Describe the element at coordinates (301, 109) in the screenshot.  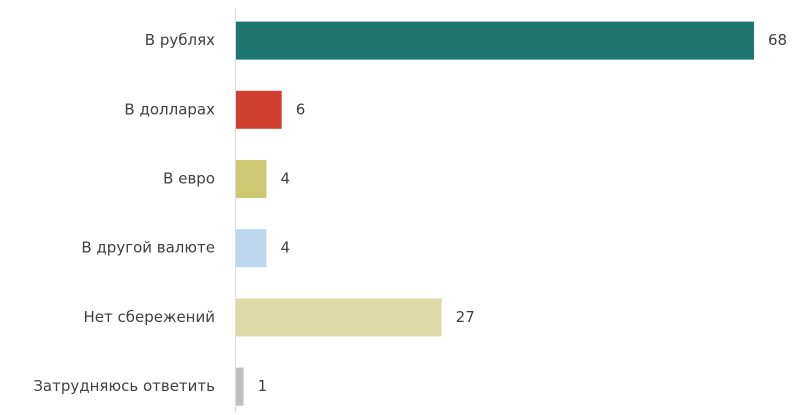
I see `value-label: 6` at that location.